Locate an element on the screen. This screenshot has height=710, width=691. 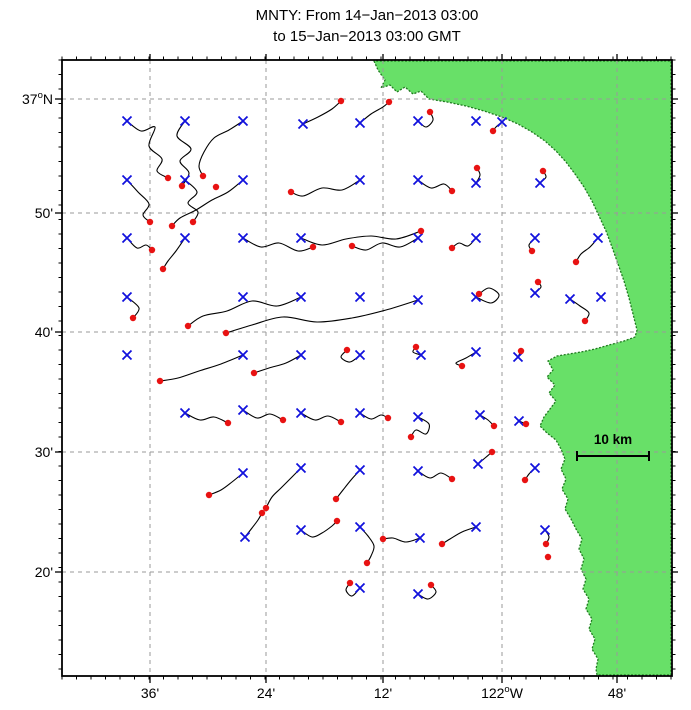
svg-text: 48' is located at coordinates (617, 693).